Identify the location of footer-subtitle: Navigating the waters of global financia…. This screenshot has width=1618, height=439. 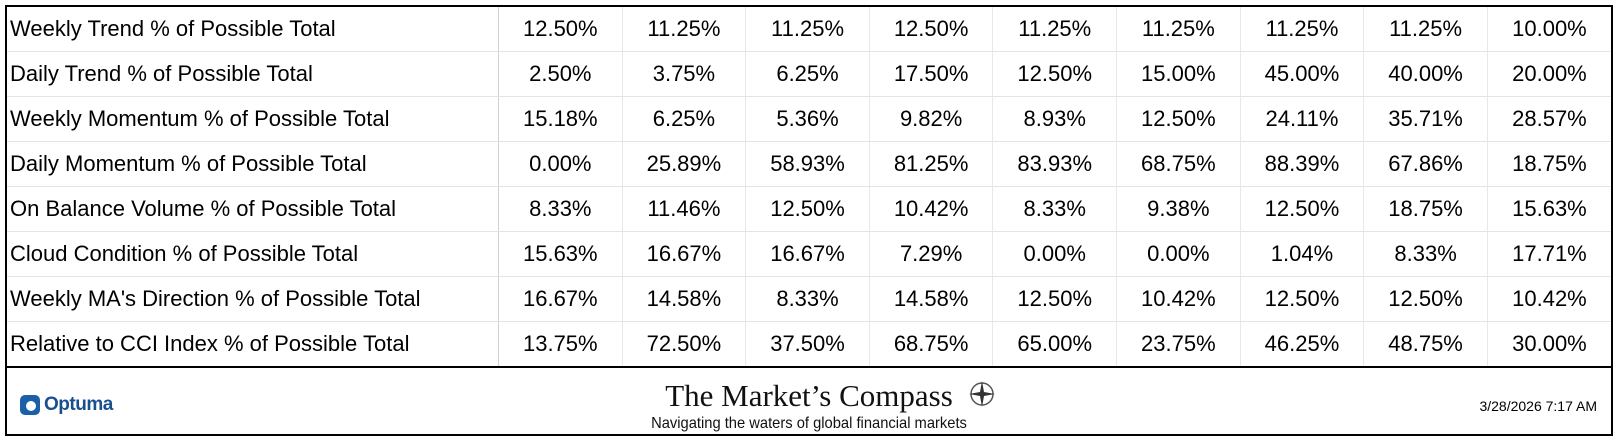
(809, 423).